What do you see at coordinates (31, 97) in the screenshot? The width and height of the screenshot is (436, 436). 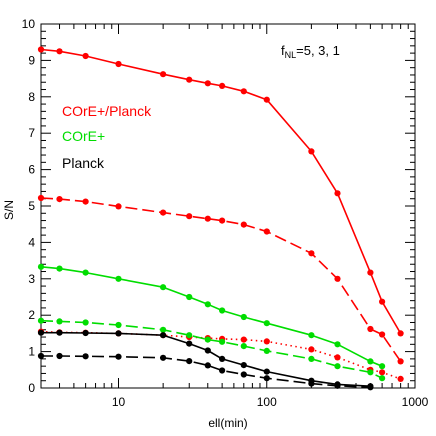 I see `y-tick-label: 8` at bounding box center [31, 97].